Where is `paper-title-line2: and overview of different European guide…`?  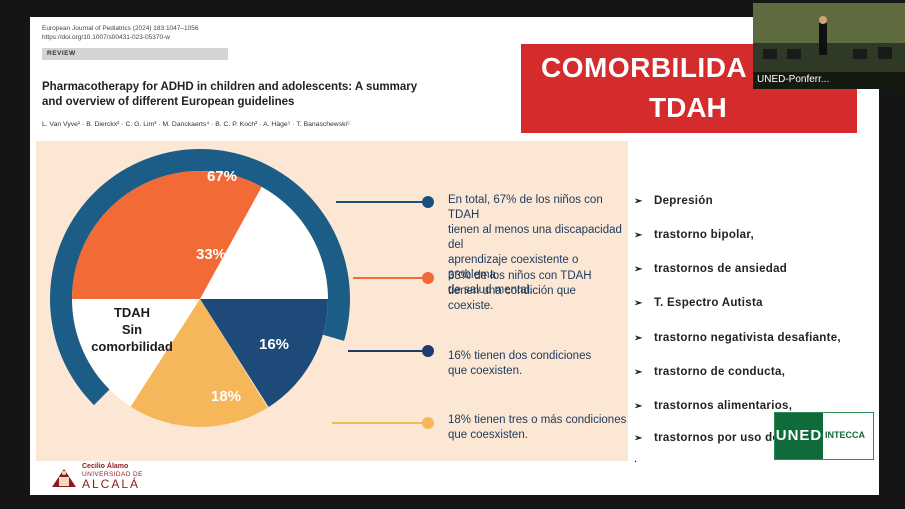
paper-title-line2: and overview of different European guide… is located at coordinates (168, 102).